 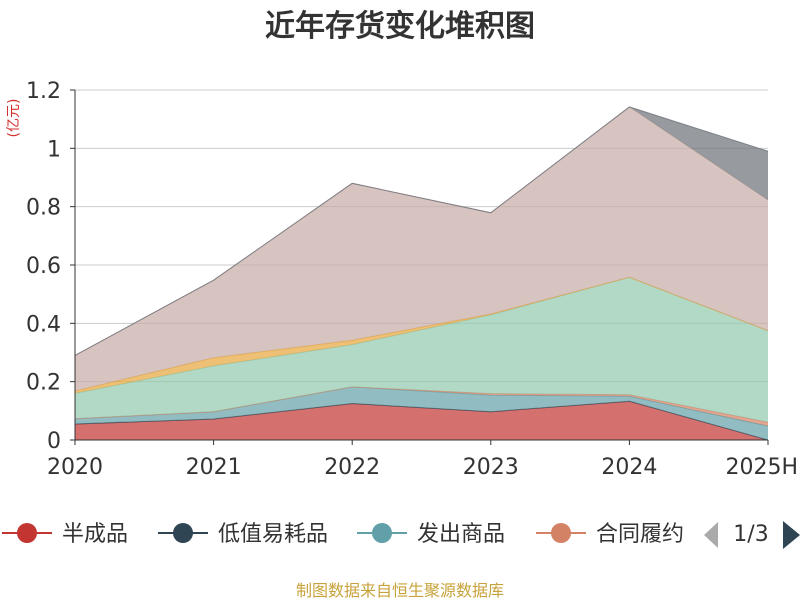 I want to click on y-tick-label: 0.2, so click(x=43, y=383).